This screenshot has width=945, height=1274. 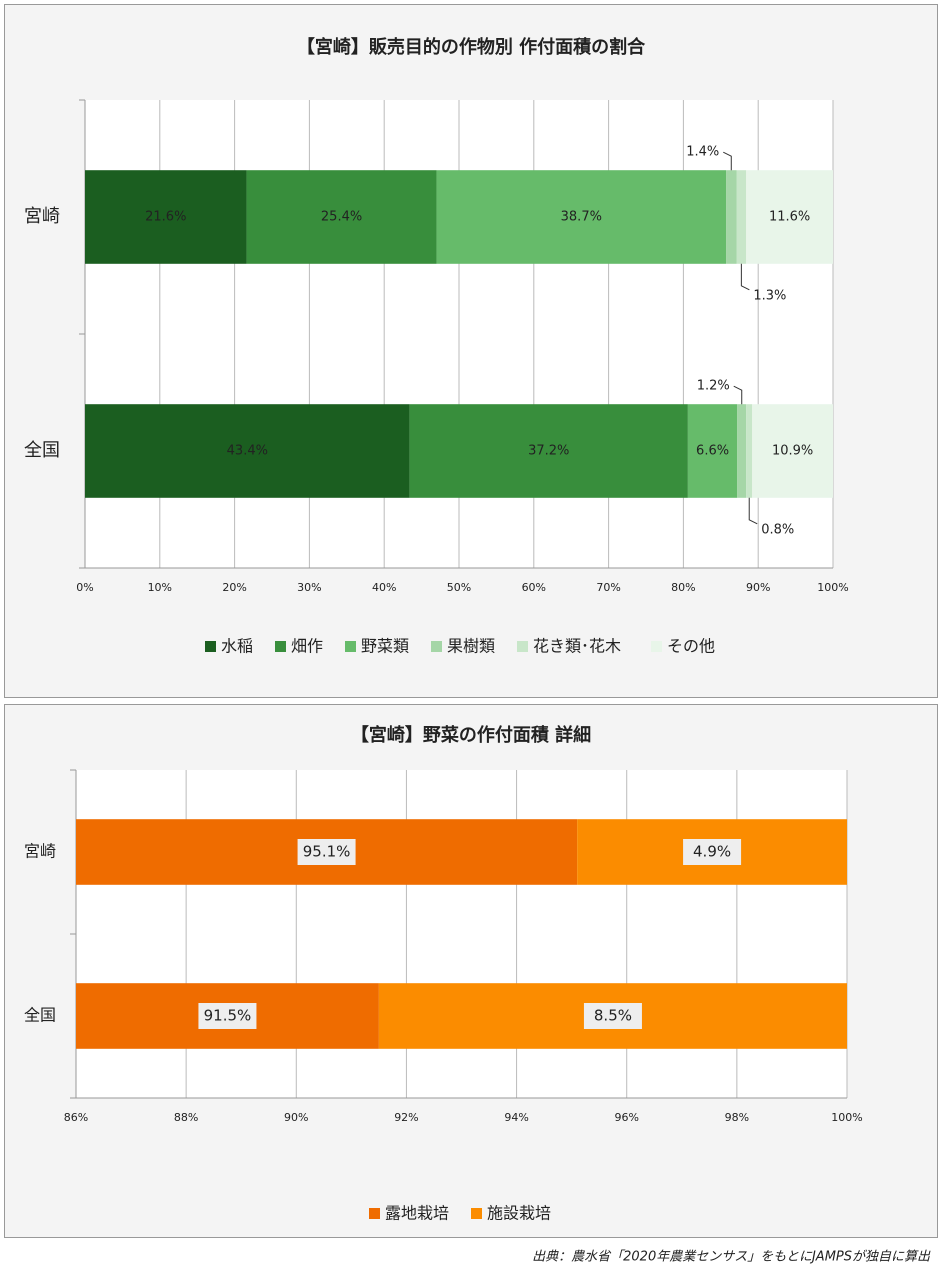 What do you see at coordinates (471, 735) in the screenshot?
I see `chart-title: 【宮崎】野菜の作付面積 詳細` at bounding box center [471, 735].